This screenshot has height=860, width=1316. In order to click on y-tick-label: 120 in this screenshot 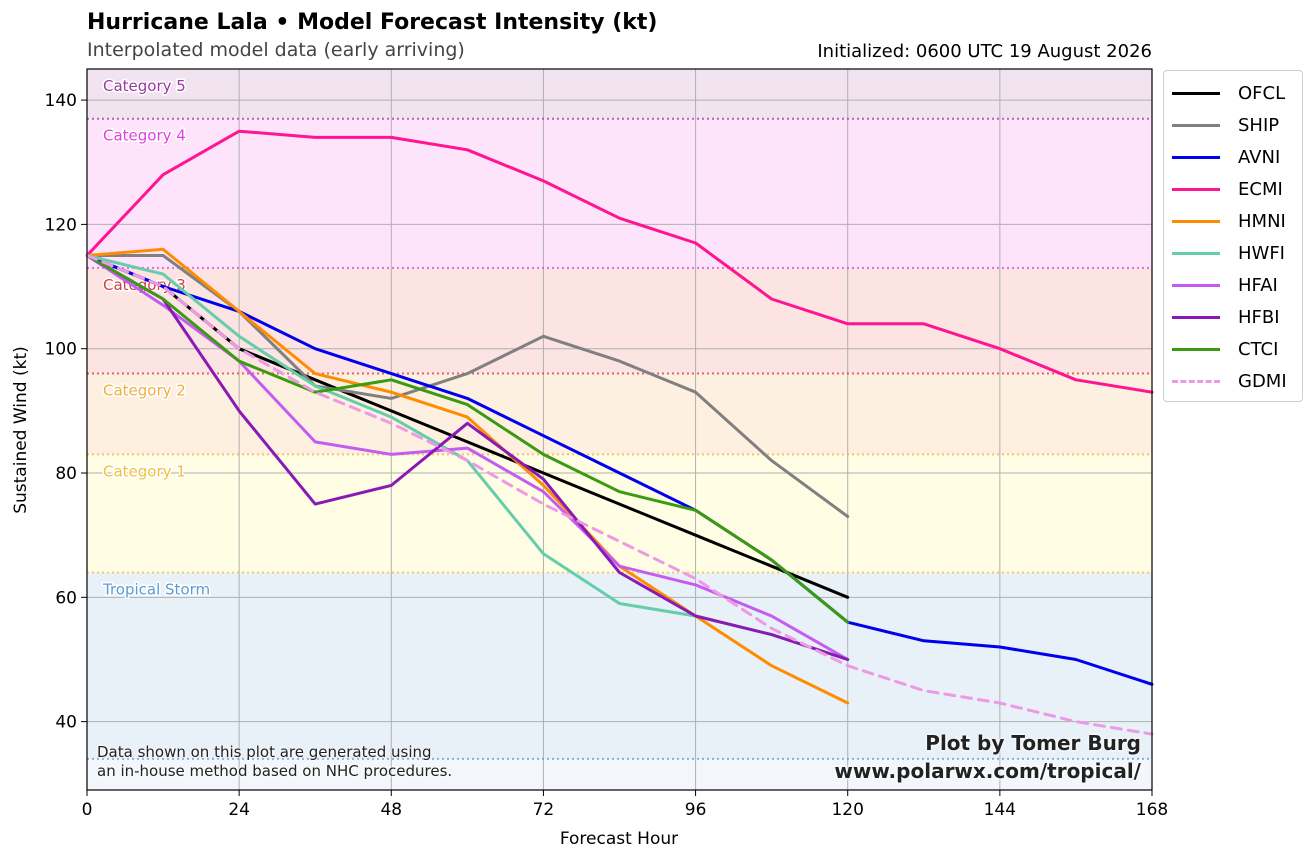, I will do `click(61, 225)`.